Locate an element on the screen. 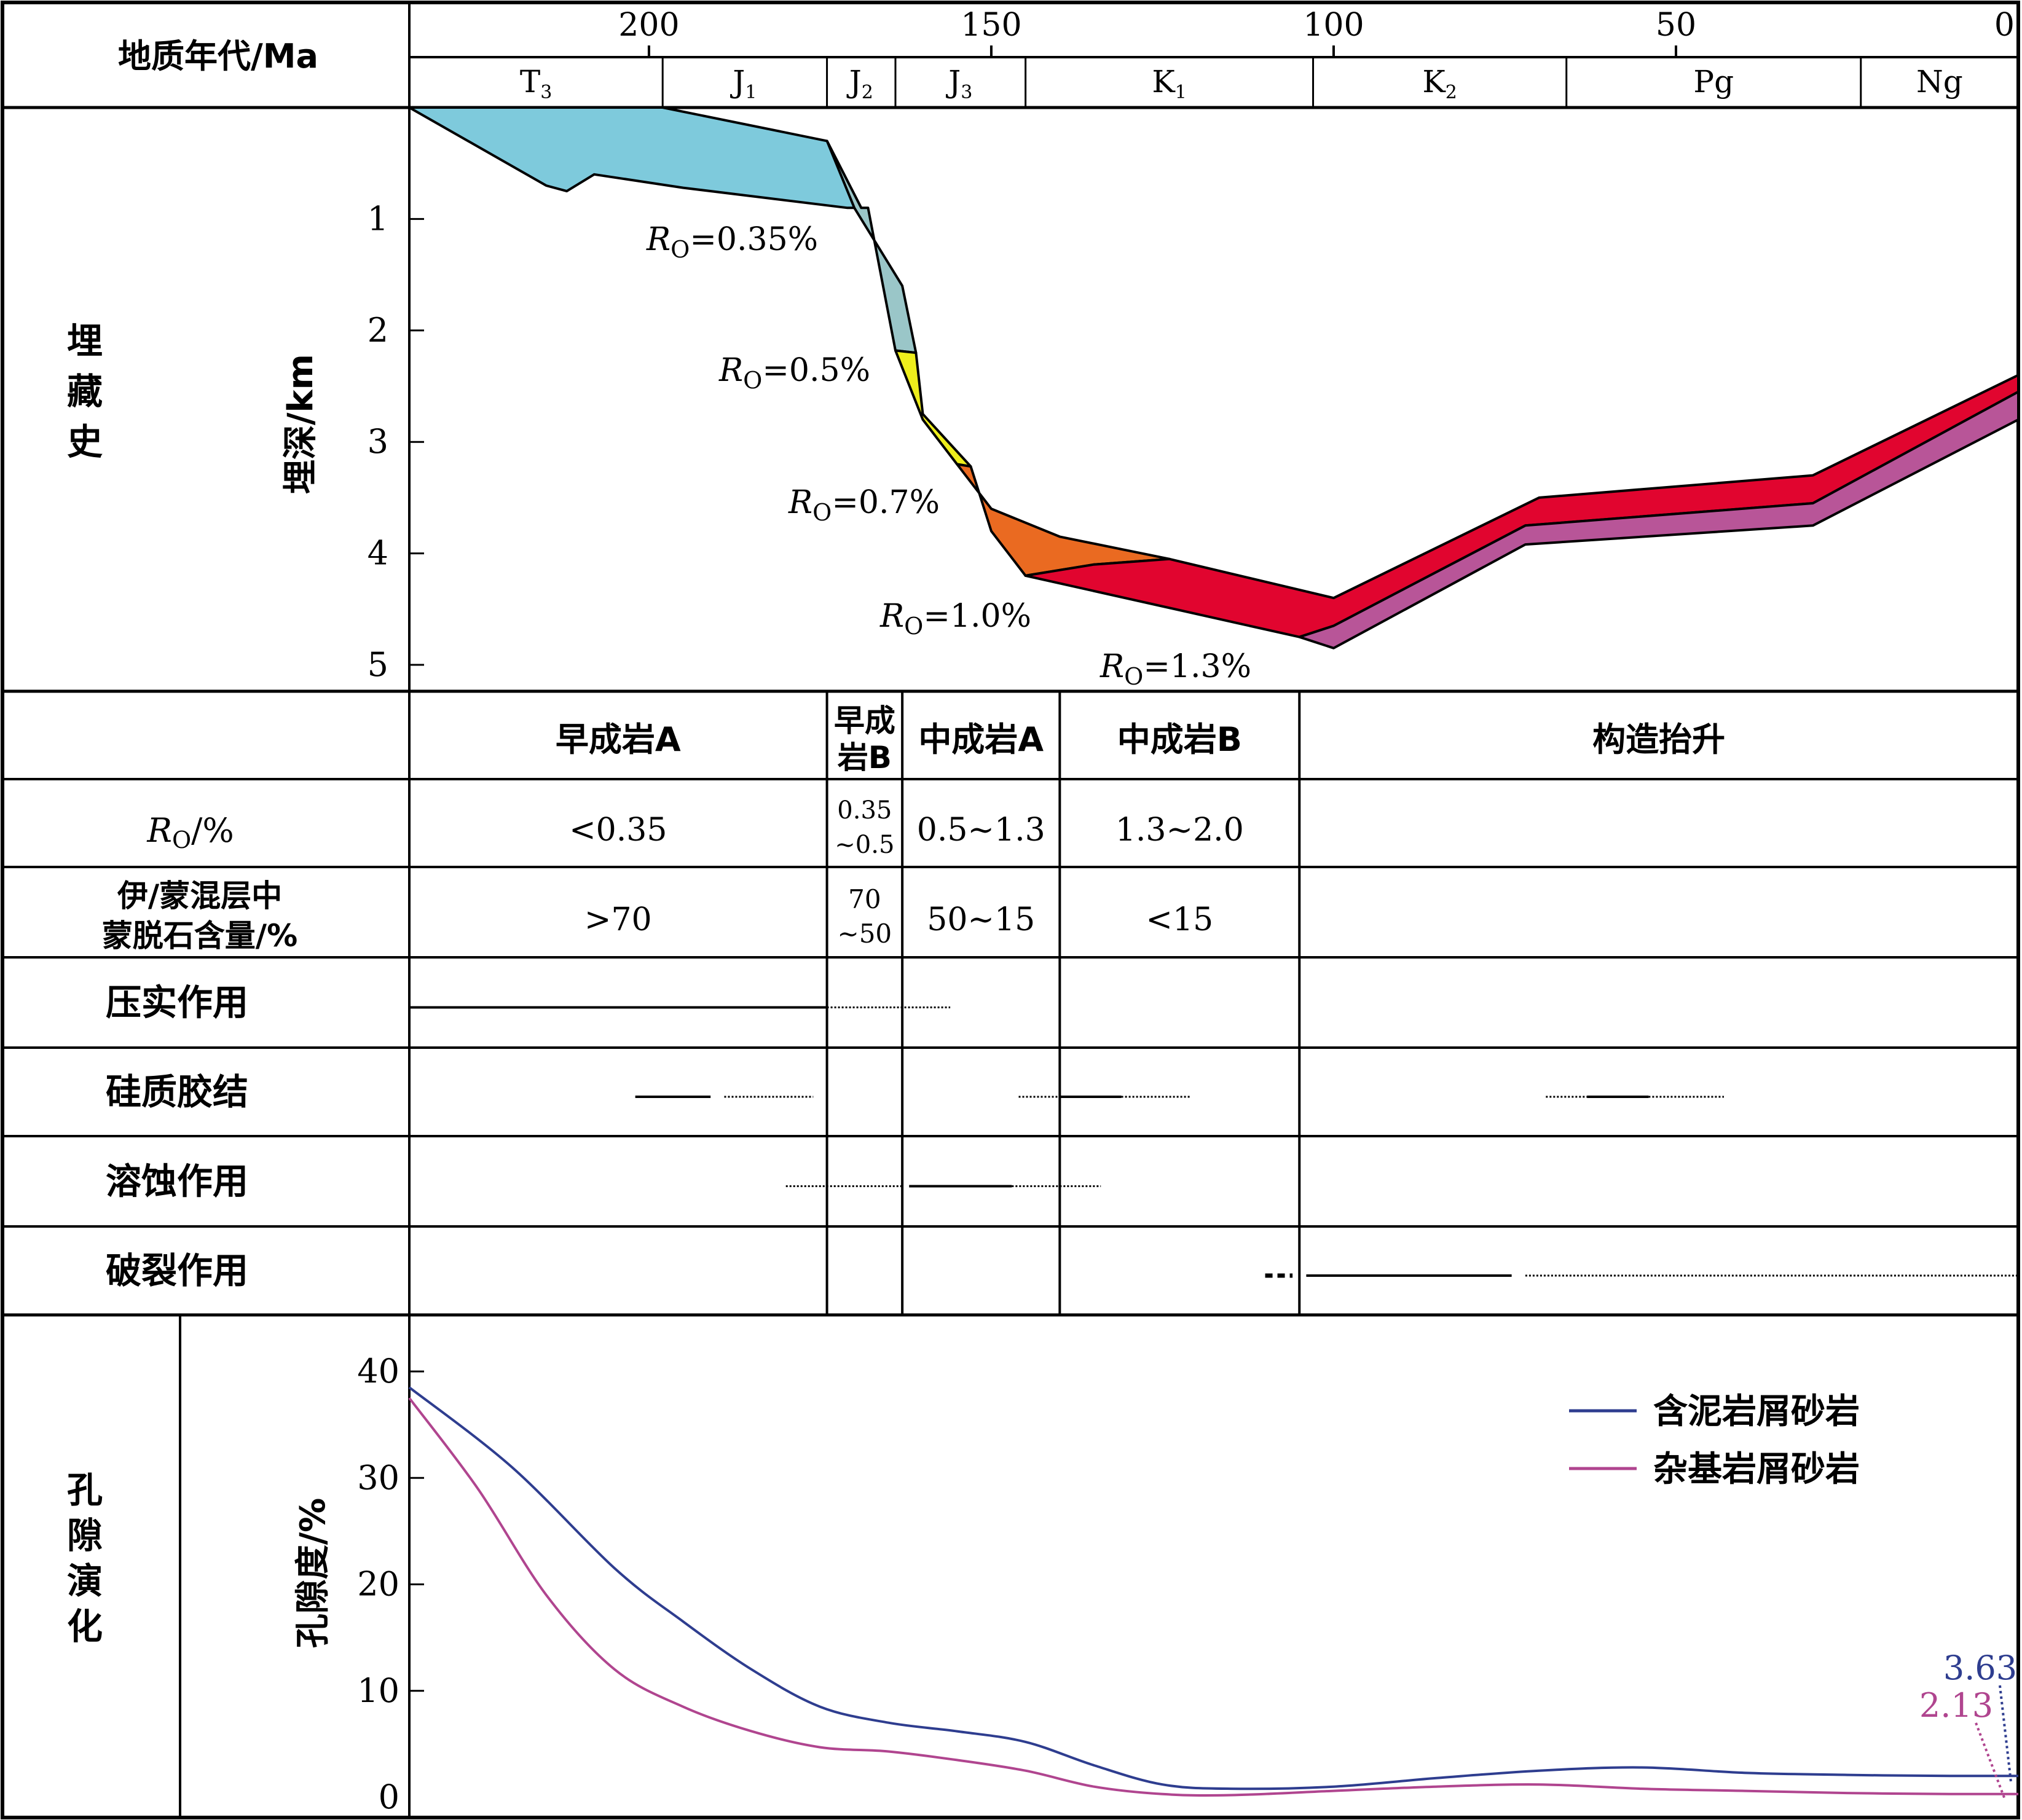  porosity-tick-label: 10 is located at coordinates (378, 1690).